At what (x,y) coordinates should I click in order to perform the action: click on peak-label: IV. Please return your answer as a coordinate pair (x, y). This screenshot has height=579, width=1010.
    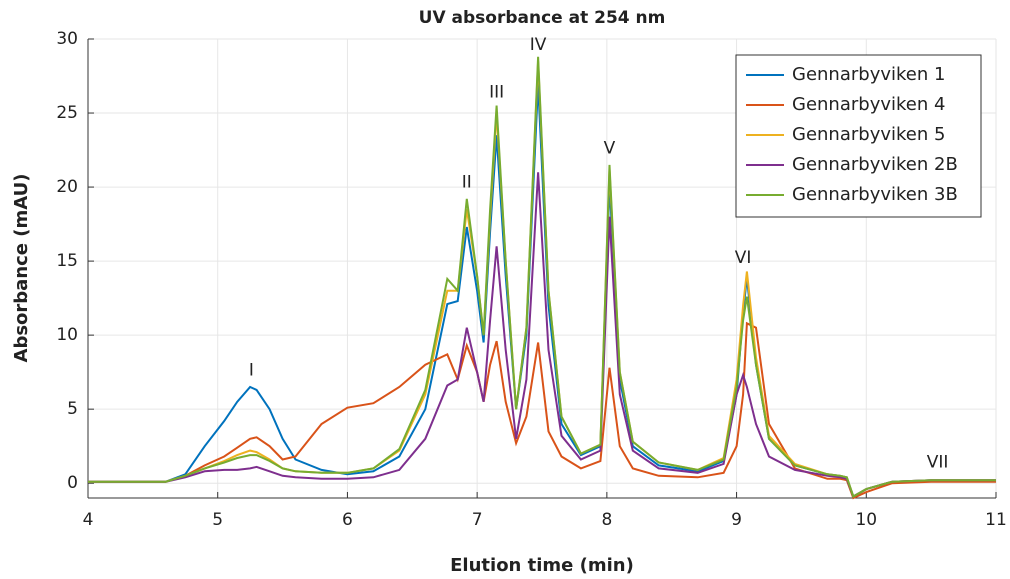
    Looking at the image, I should click on (538, 45).